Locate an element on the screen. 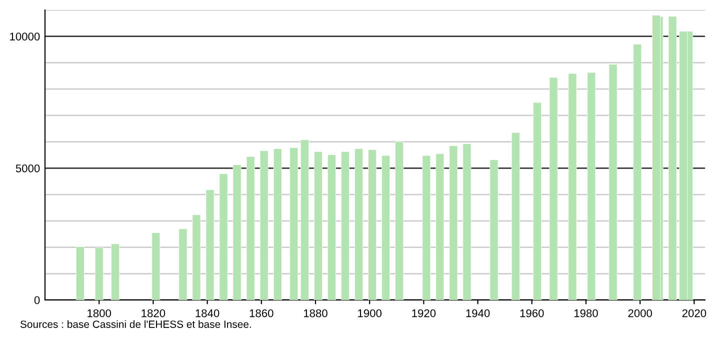 The height and width of the screenshot is (340, 710). y-tick-label: 5000 is located at coordinates (28, 168).